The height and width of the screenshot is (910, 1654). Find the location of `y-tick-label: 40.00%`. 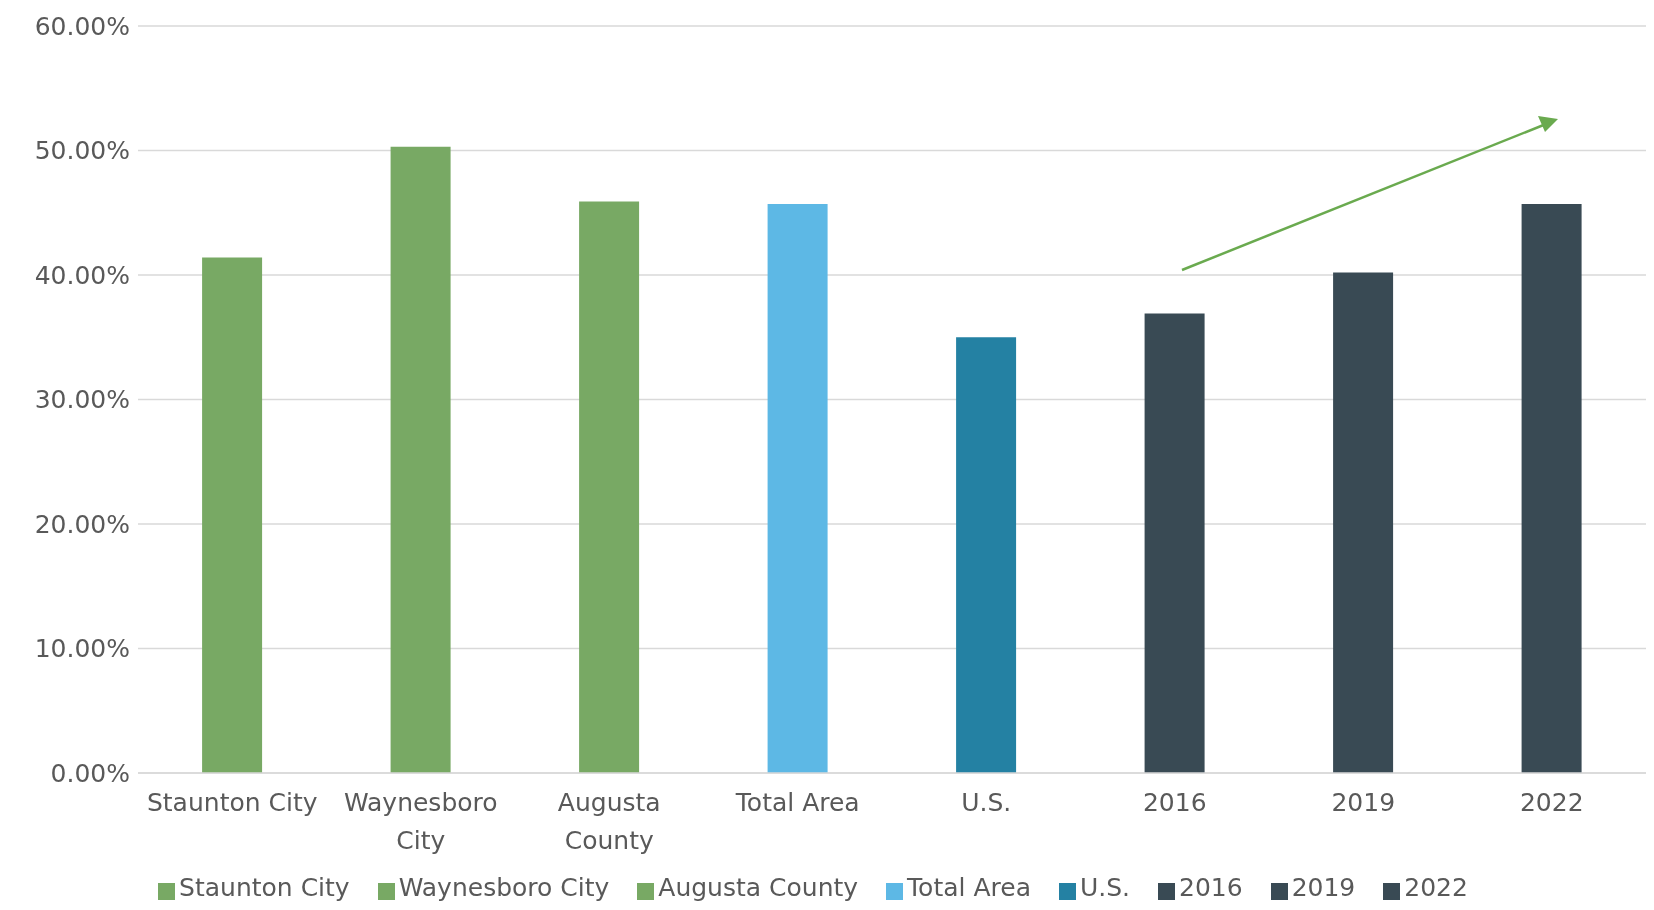

y-tick-label: 40.00% is located at coordinates (82, 275).